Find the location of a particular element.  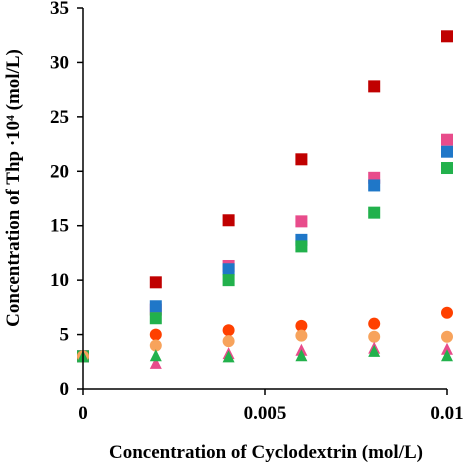

x-tick-label: 0.005 is located at coordinates (265, 413).